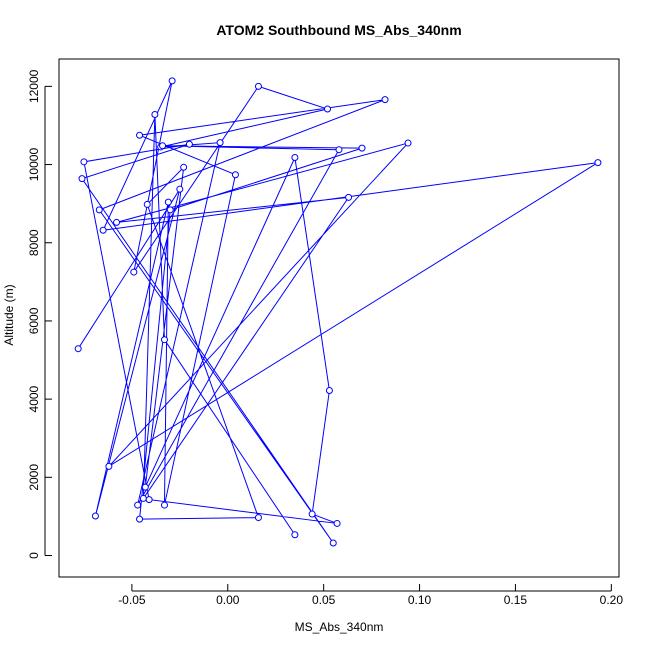 The height and width of the screenshot is (650, 650). Describe the element at coordinates (132, 600) in the screenshot. I see `x-tick-label: -0.05` at that location.